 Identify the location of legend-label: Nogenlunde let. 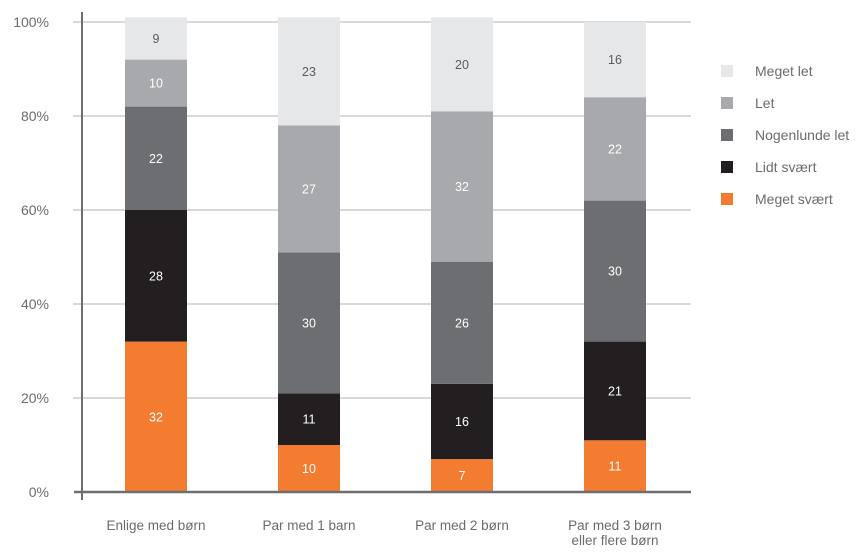
(802, 135).